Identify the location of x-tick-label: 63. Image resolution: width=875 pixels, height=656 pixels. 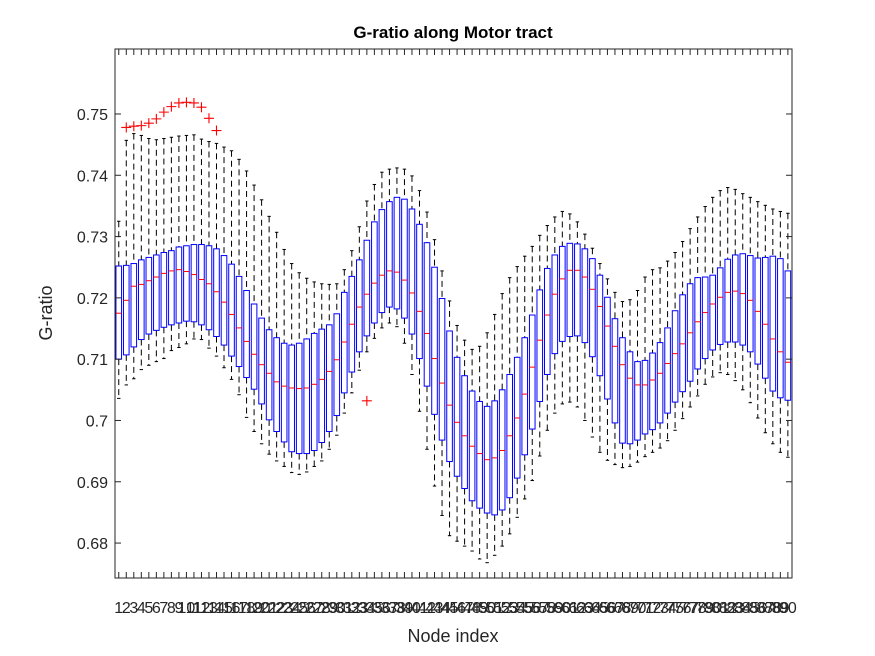
(585, 608).